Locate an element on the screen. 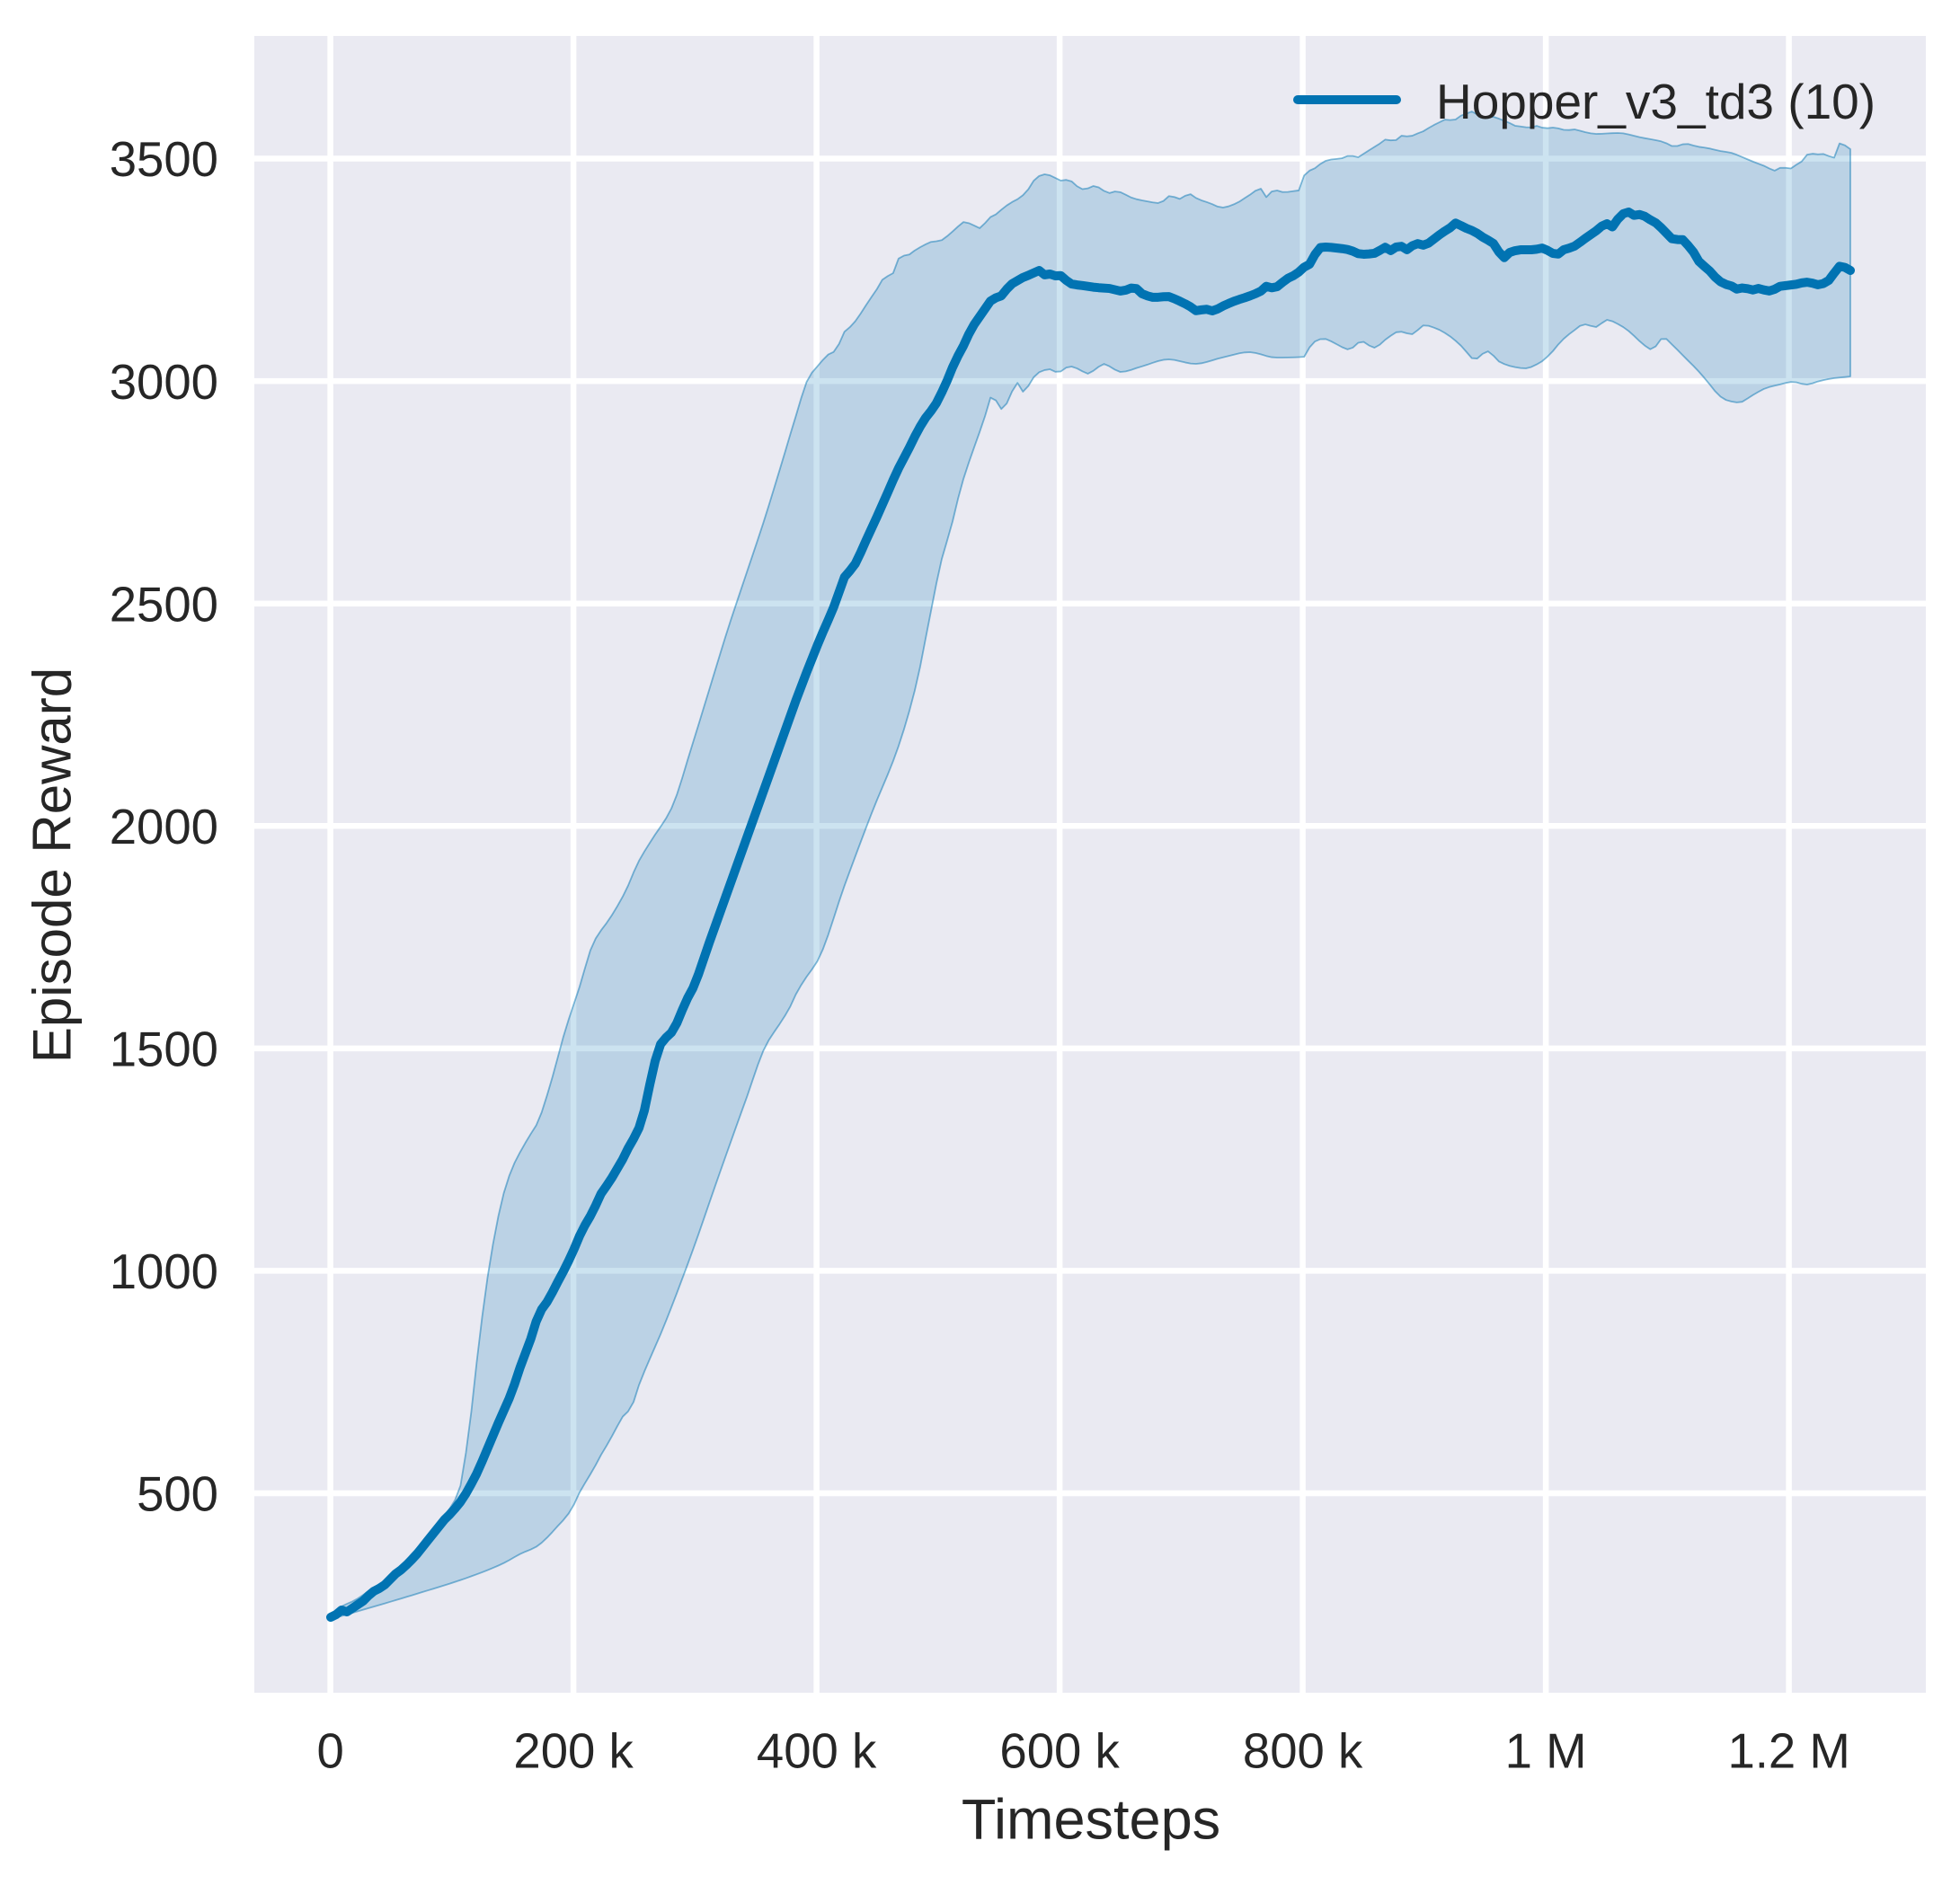  svg-text: 3000 is located at coordinates (164, 382).